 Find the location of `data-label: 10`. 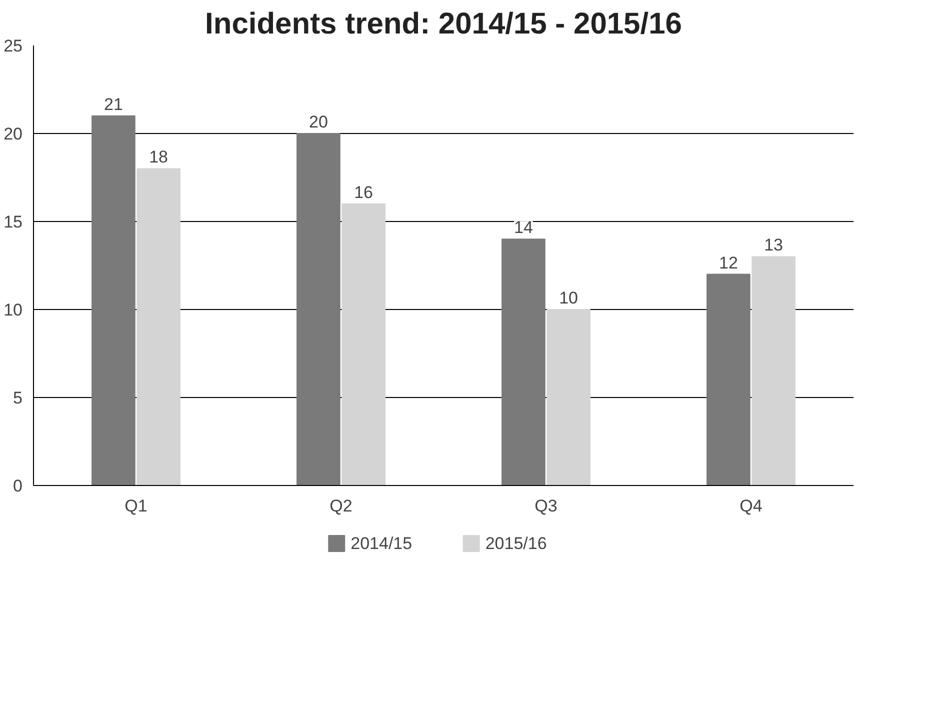

data-label: 10 is located at coordinates (568, 298).